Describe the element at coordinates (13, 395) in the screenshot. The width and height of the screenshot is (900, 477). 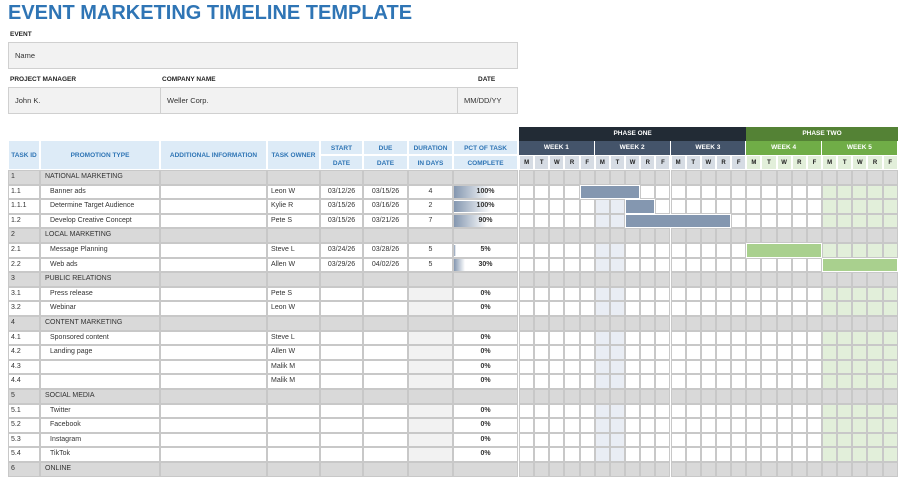
I see `task-id: 5` at that location.